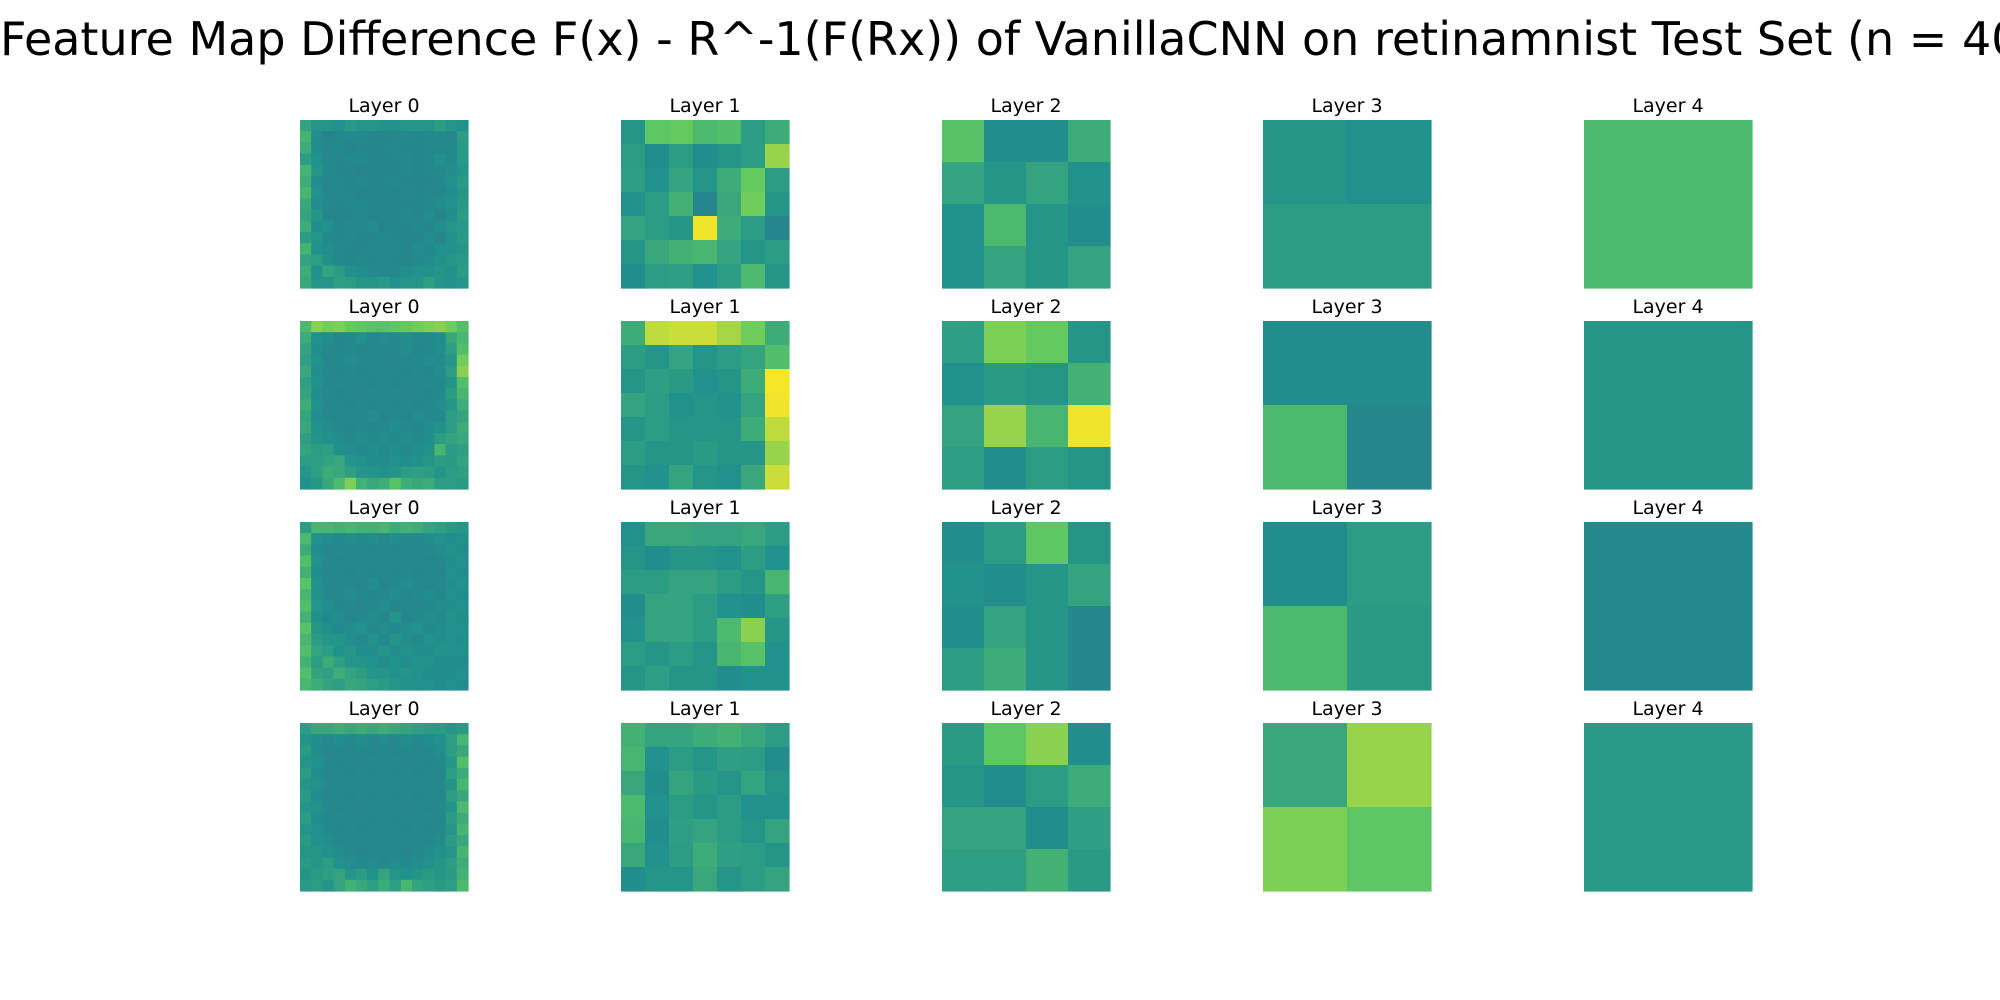 The width and height of the screenshot is (2000, 1000). What do you see at coordinates (1026, 393) in the screenshot?
I see `heatmap-panel: Layer 2` at bounding box center [1026, 393].